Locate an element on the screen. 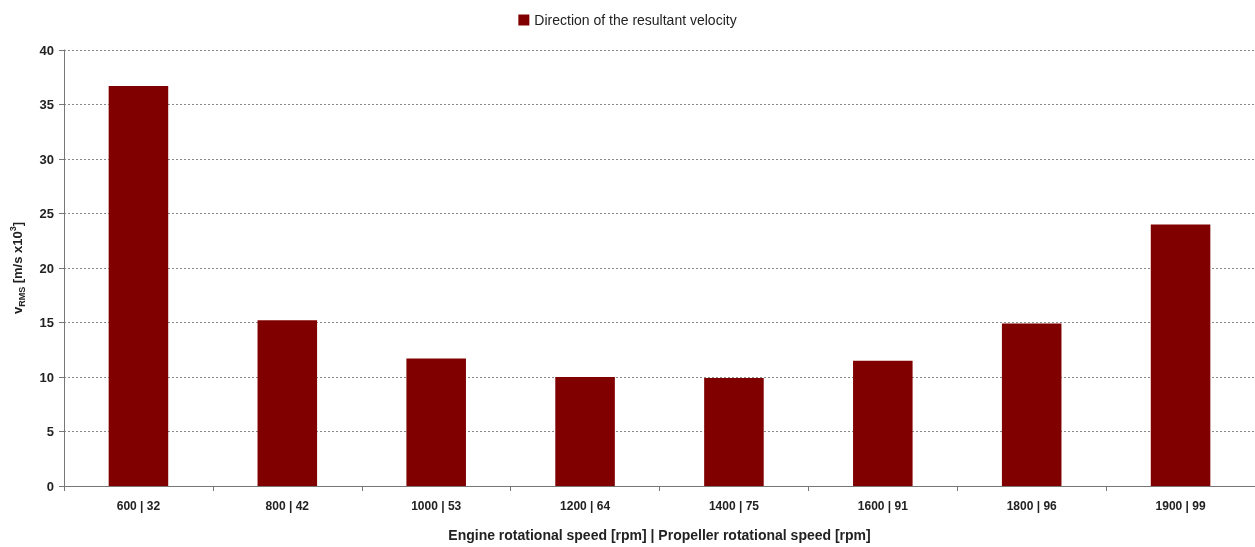 This screenshot has height=547, width=1255. y-tick-label: 40 is located at coordinates (46, 50).